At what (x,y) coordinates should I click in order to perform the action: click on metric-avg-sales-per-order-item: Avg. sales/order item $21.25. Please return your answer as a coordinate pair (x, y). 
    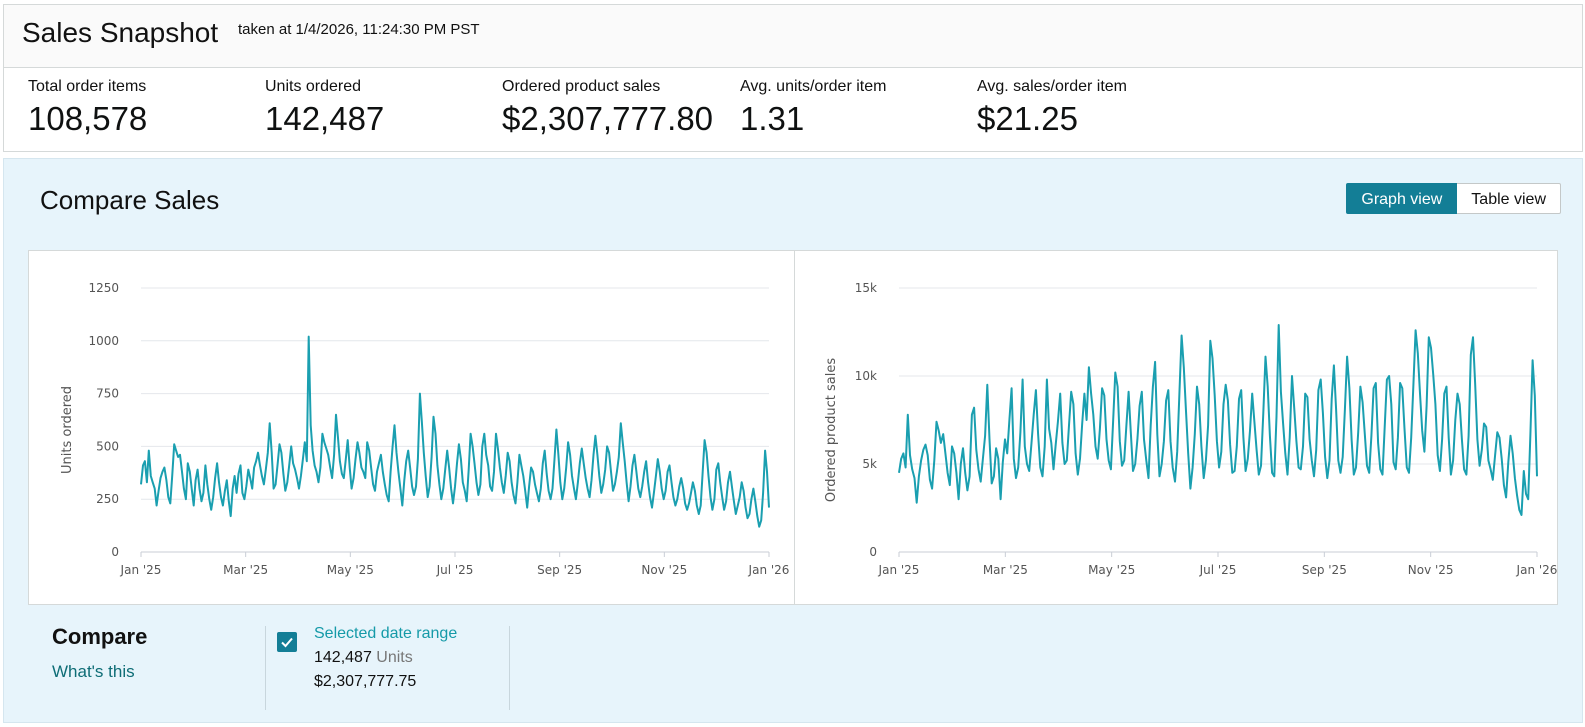
    Looking at the image, I should click on (1052, 108).